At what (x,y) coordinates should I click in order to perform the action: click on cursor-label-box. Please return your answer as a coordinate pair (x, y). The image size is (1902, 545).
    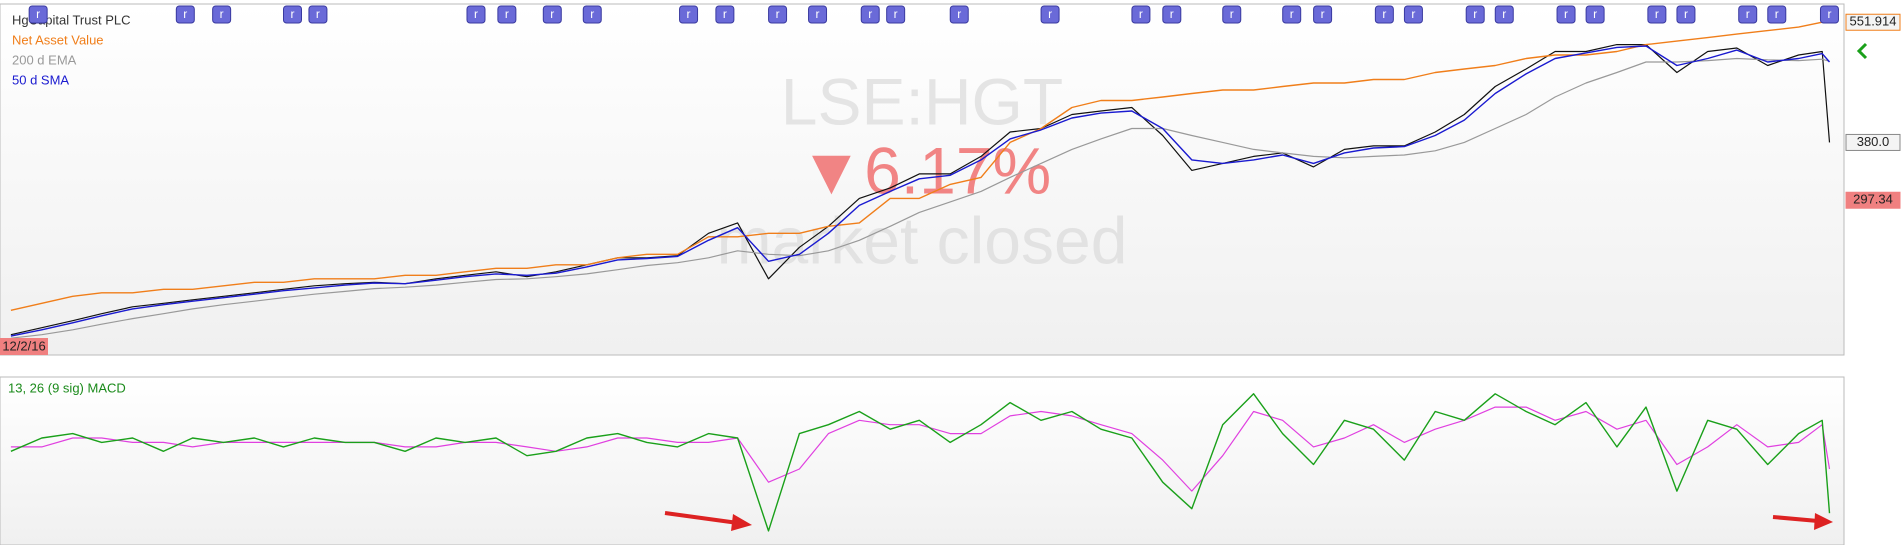
    Looking at the image, I should click on (24, 346).